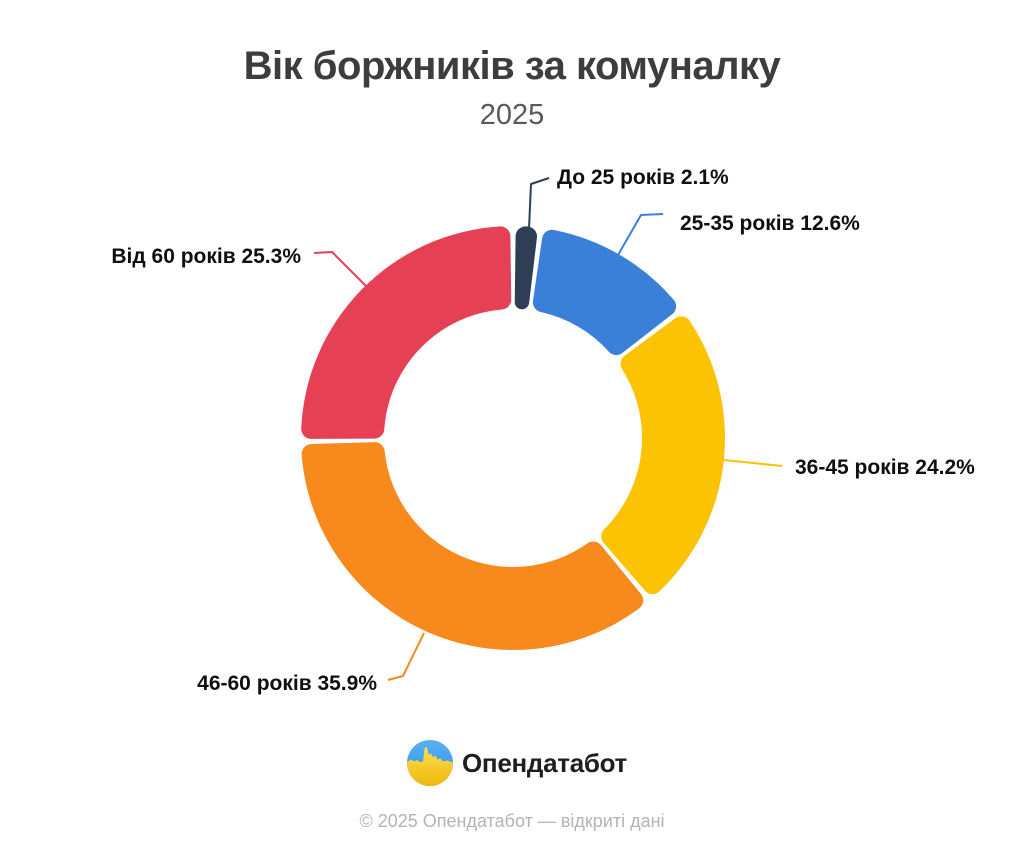 This screenshot has height=853, width=1024. What do you see at coordinates (640, 234) in the screenshot?
I see `connector-line-25-35-rokiv` at bounding box center [640, 234].